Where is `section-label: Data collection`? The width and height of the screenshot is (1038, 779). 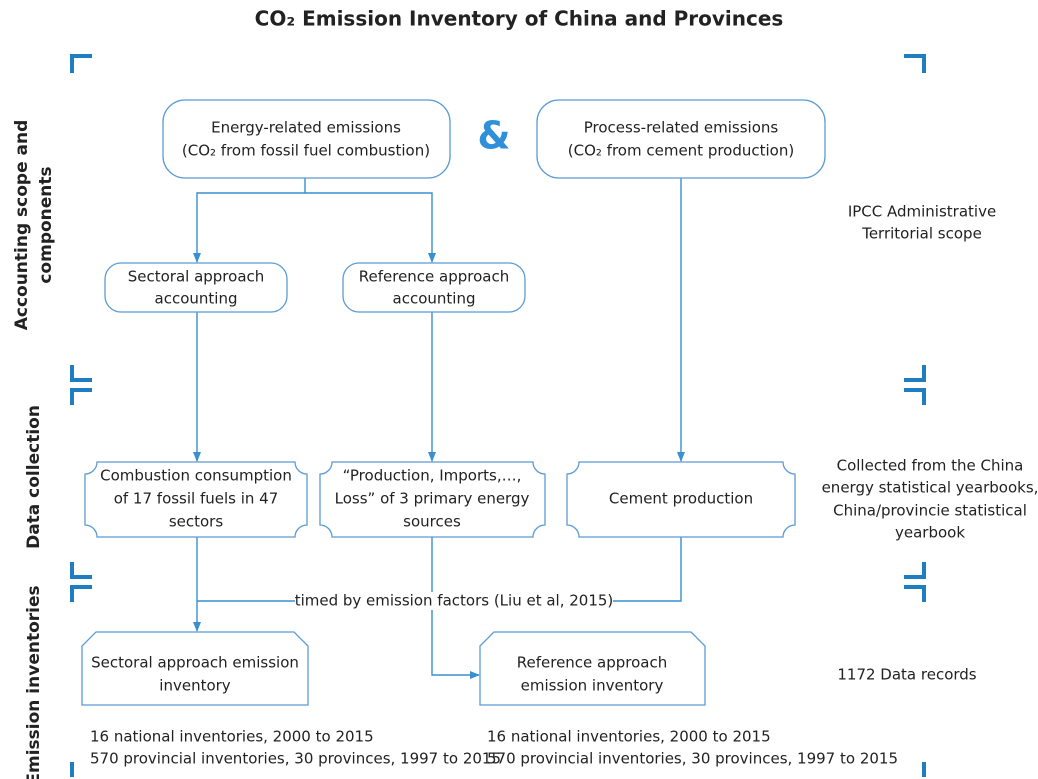
section-label: Data collection is located at coordinates (34, 477).